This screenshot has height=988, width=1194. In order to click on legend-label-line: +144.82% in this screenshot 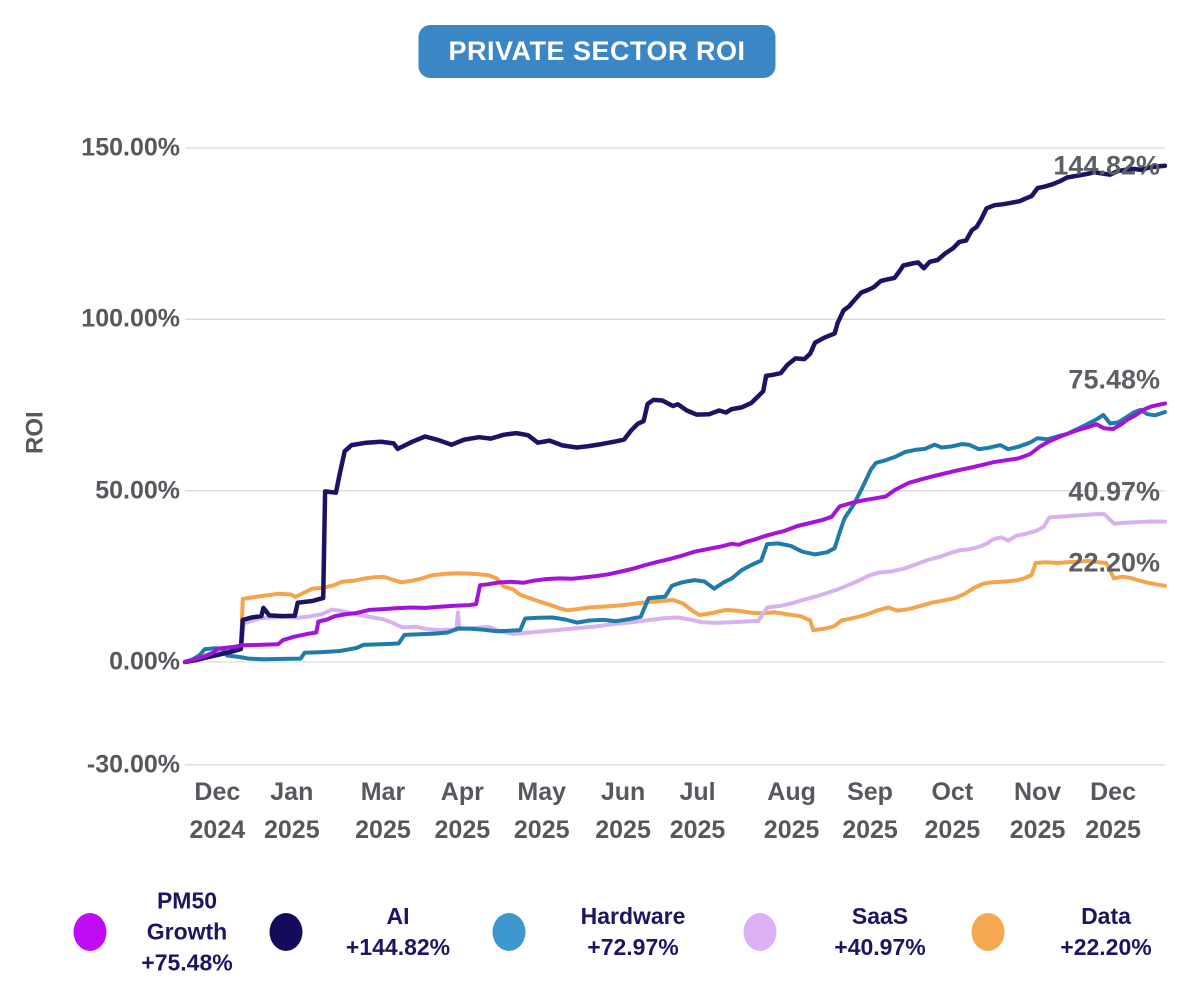, I will do `click(398, 947)`.